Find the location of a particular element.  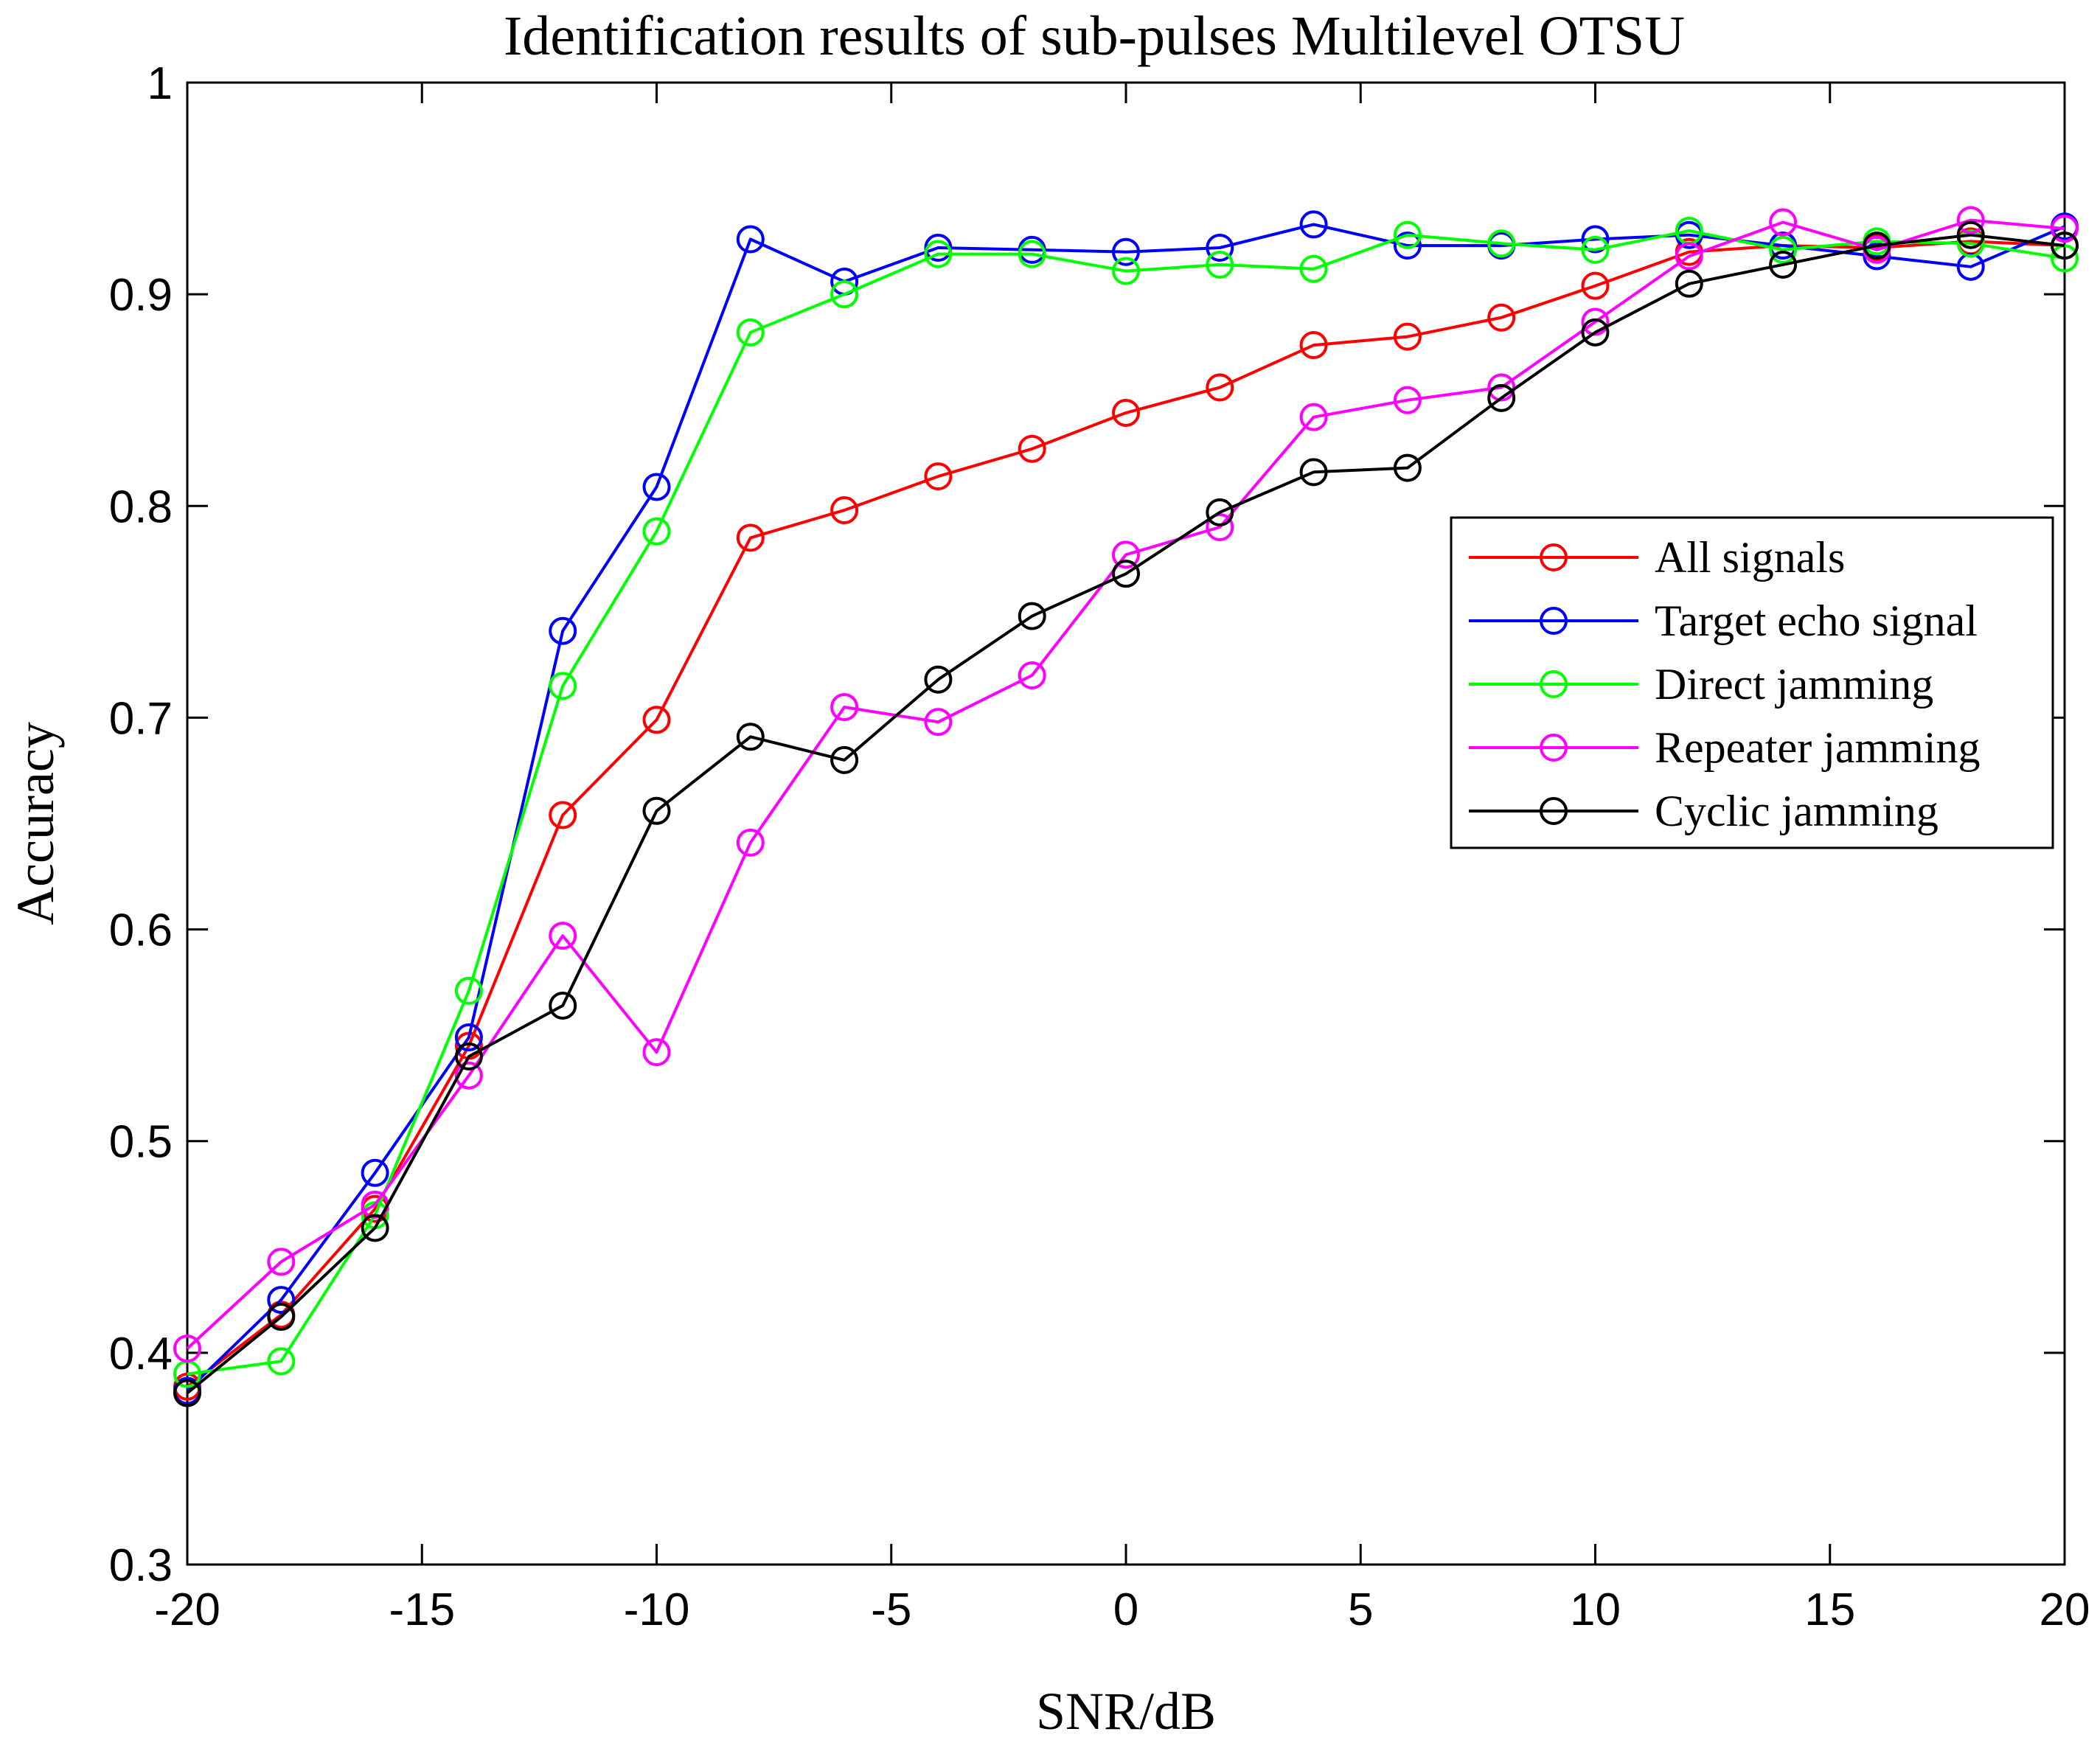

legend-marker-target-echo-signal is located at coordinates (1554, 621).